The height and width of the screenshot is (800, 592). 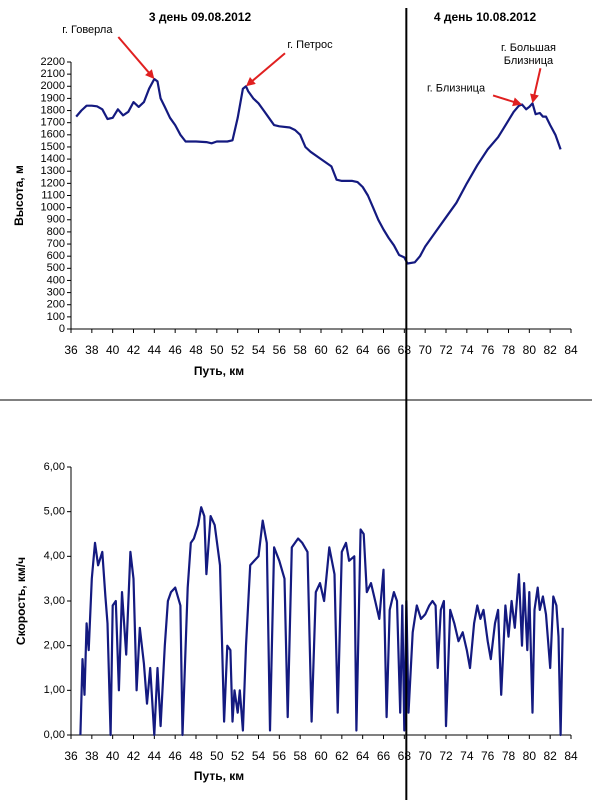 I want to click on y-tick-label: 2000, so click(x=53, y=86).